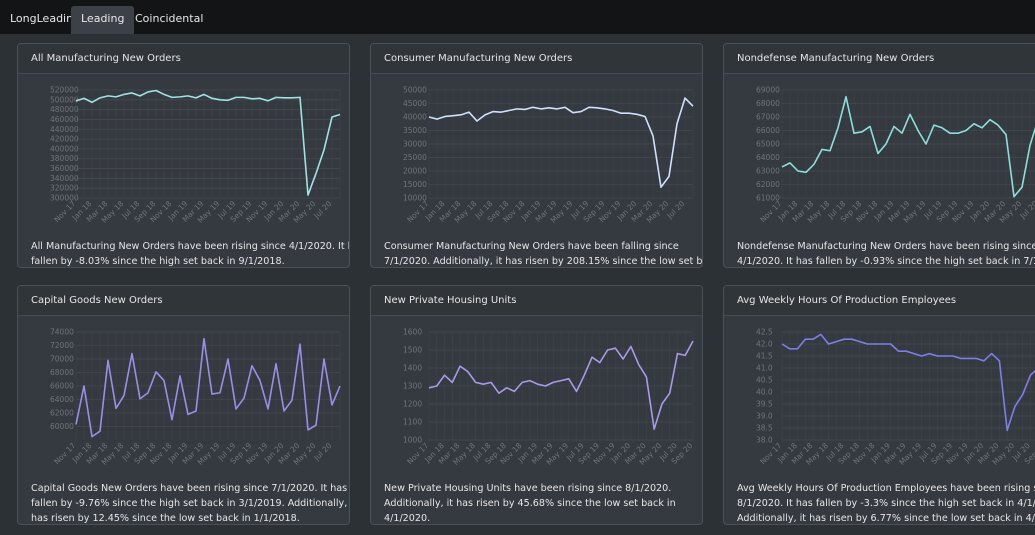 The image size is (1035, 535). What do you see at coordinates (764, 428) in the screenshot?
I see `y-tick-label: 38.5` at bounding box center [764, 428].